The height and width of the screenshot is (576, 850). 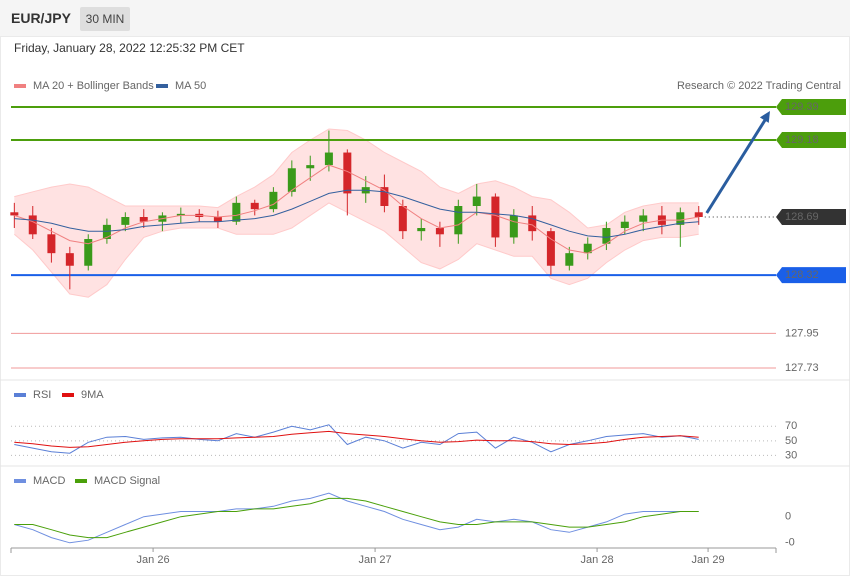 What do you see at coordinates (49, 481) in the screenshot?
I see `legend-label: MACD` at bounding box center [49, 481].